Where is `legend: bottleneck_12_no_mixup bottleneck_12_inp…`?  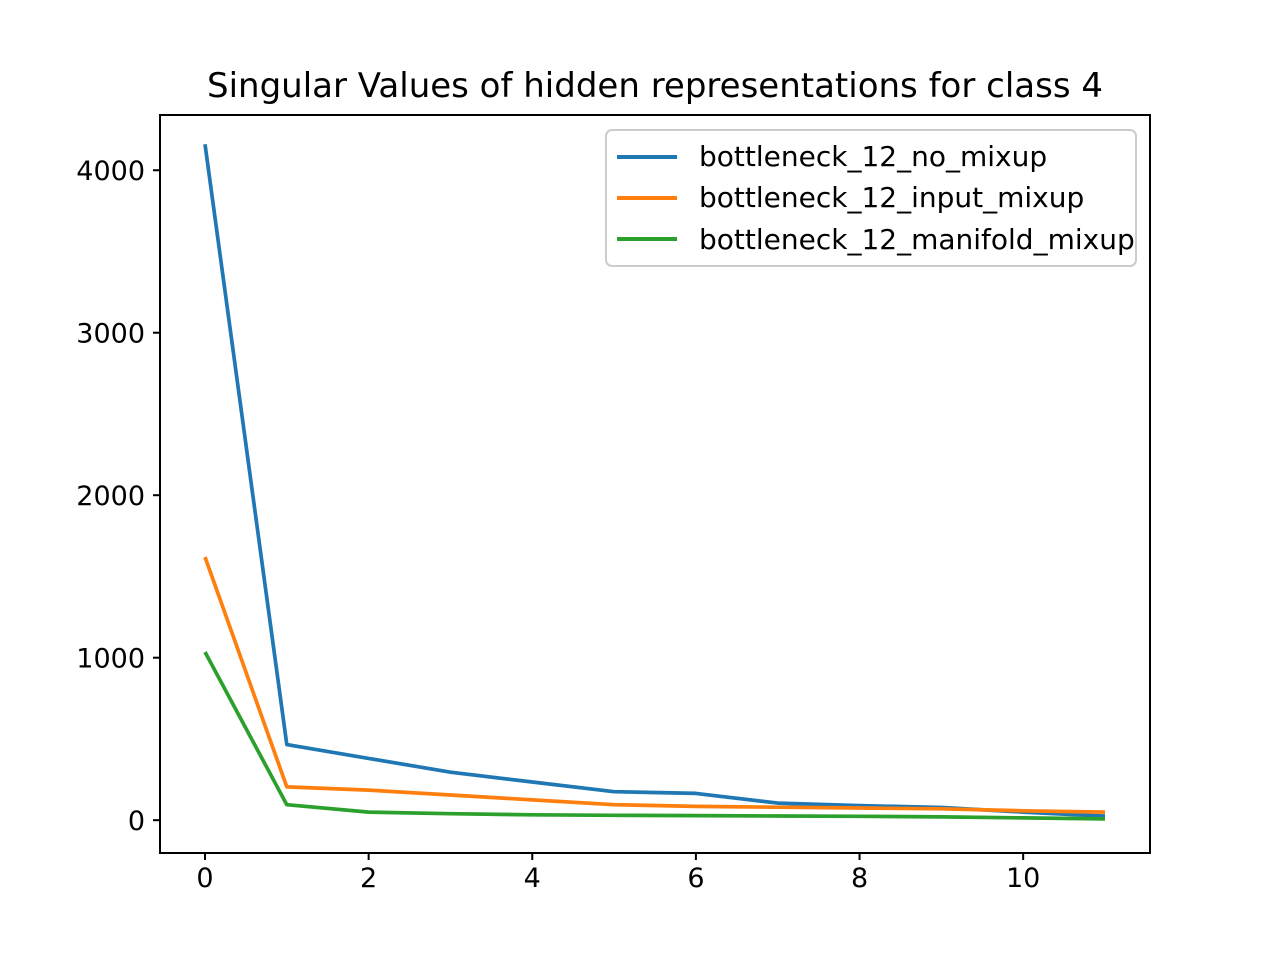 legend: bottleneck_12_no_mixup bottleneck_12_inp… is located at coordinates (871, 198).